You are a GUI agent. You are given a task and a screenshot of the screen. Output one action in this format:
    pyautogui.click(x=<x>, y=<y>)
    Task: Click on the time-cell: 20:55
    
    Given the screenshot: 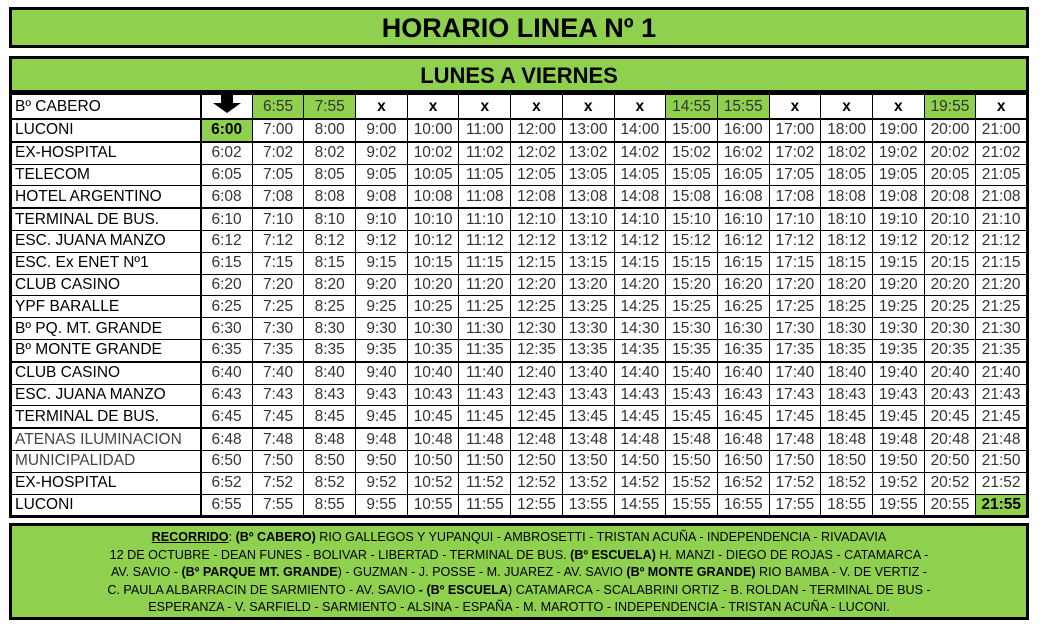 What is the action you would take?
    pyautogui.click(x=950, y=505)
    